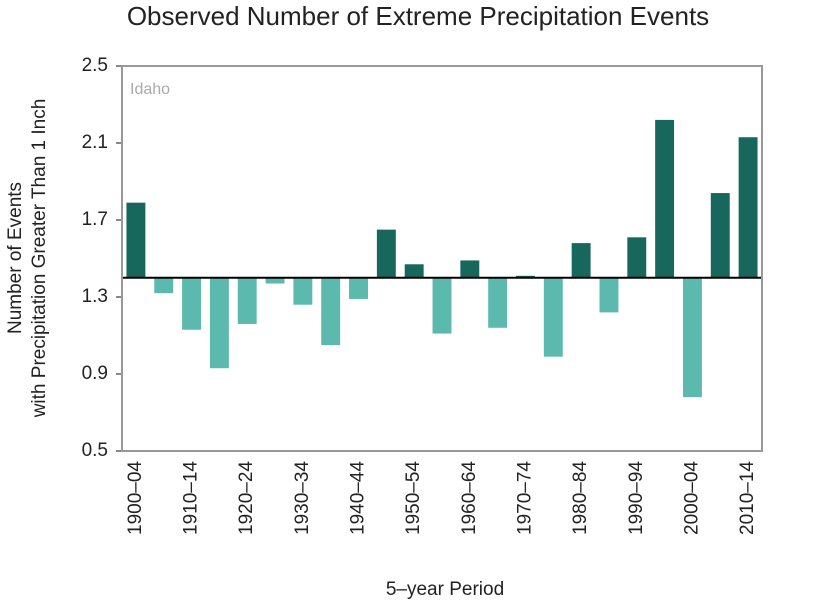 The image size is (840, 606). Describe the element at coordinates (358, 498) in the screenshot. I see `x-tick-label: 1940–44` at that location.